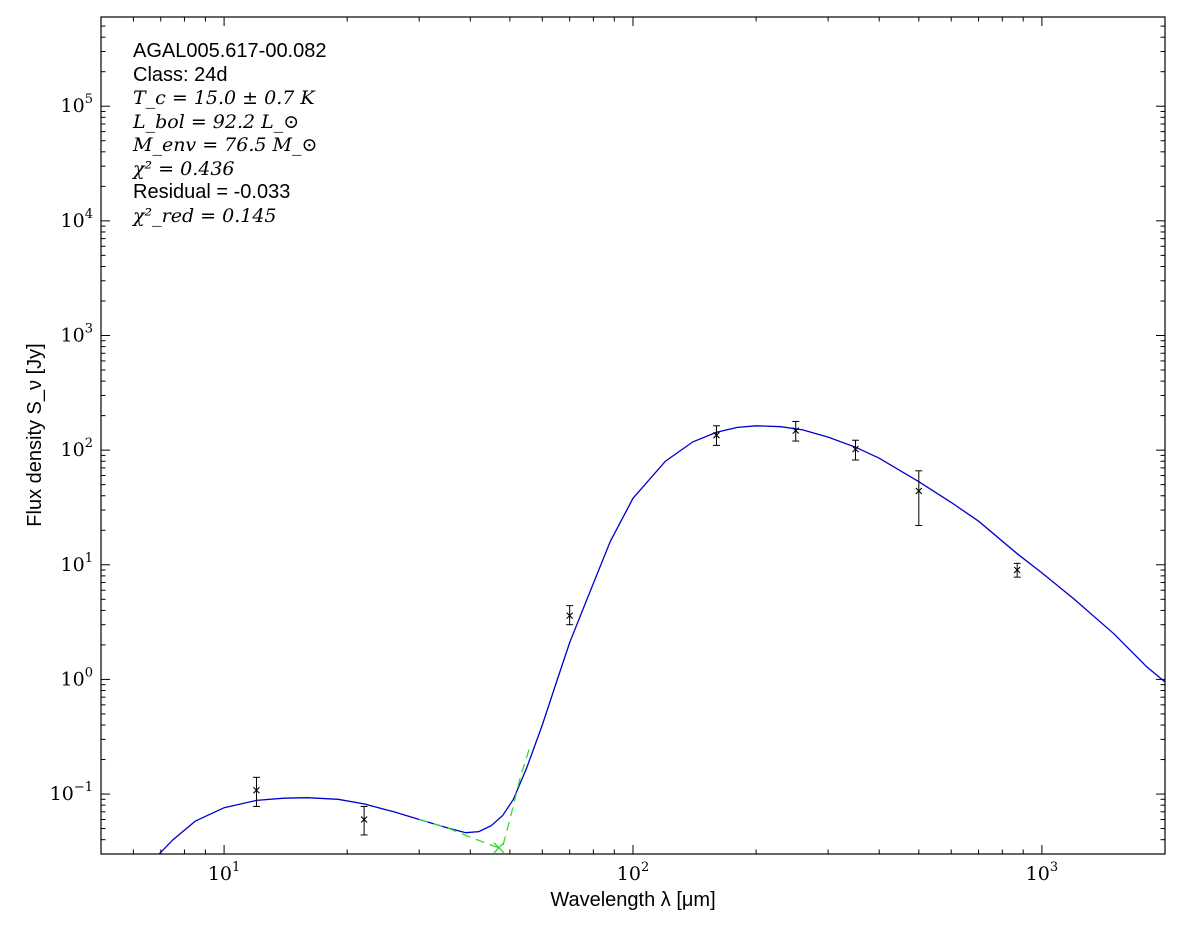 Image resolution: width=1200 pixels, height=933 pixels. Describe the element at coordinates (632, 900) in the screenshot. I see `x-axis-label: Wavelength λ [μm]` at that location.